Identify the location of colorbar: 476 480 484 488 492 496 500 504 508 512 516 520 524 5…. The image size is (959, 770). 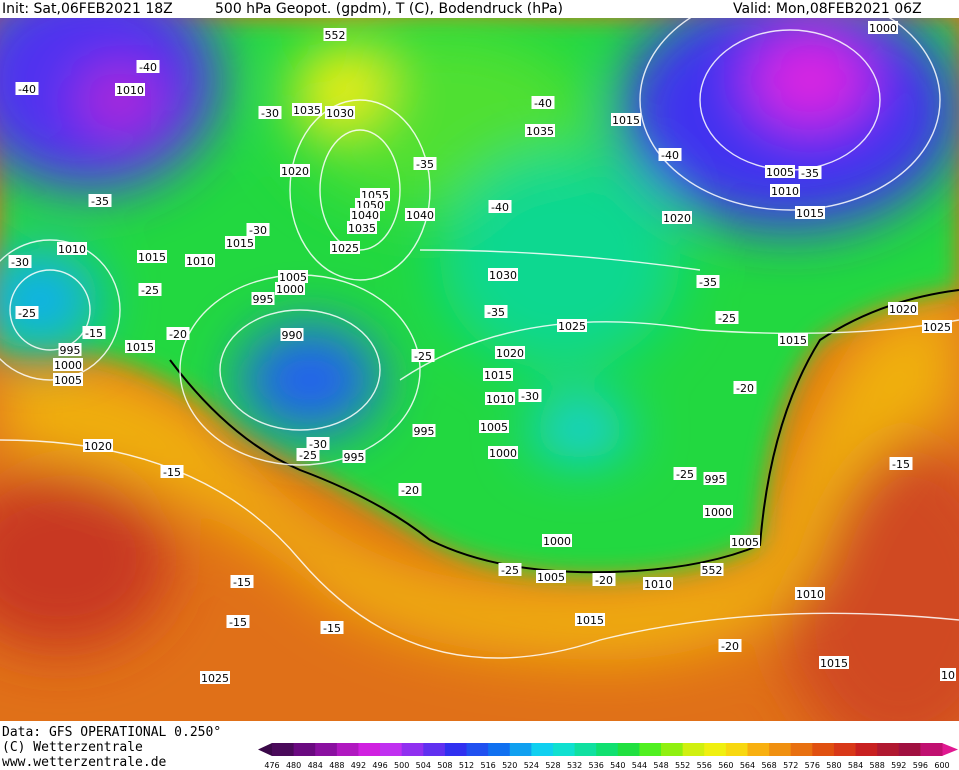
(608, 756).